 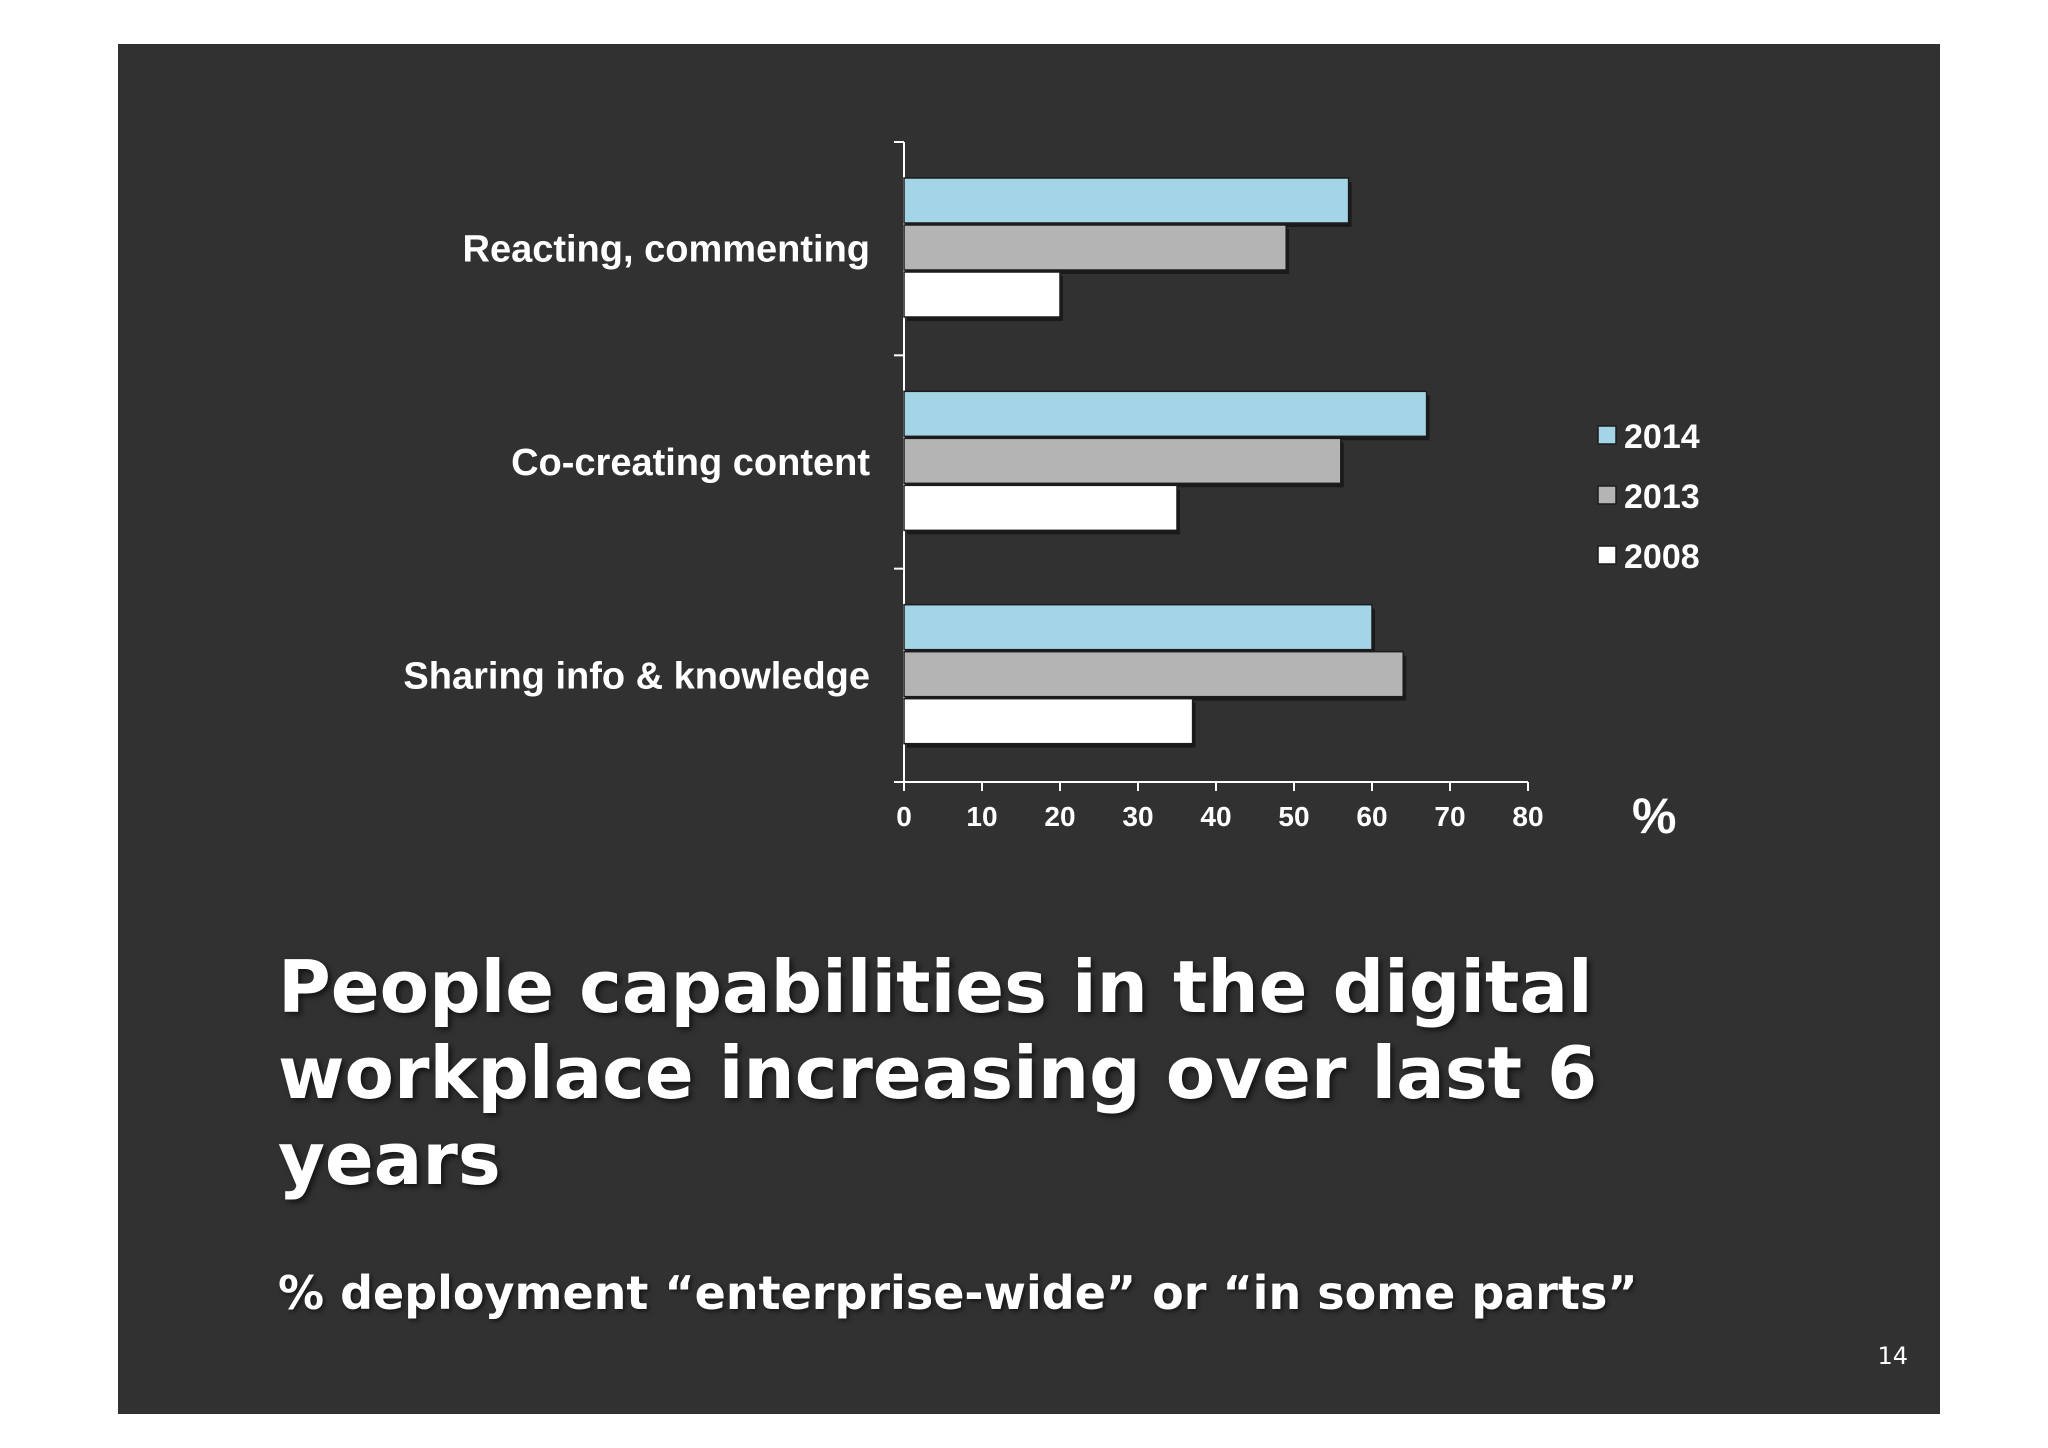 What do you see at coordinates (981, 816) in the screenshot?
I see `x-tick-label: 10` at bounding box center [981, 816].